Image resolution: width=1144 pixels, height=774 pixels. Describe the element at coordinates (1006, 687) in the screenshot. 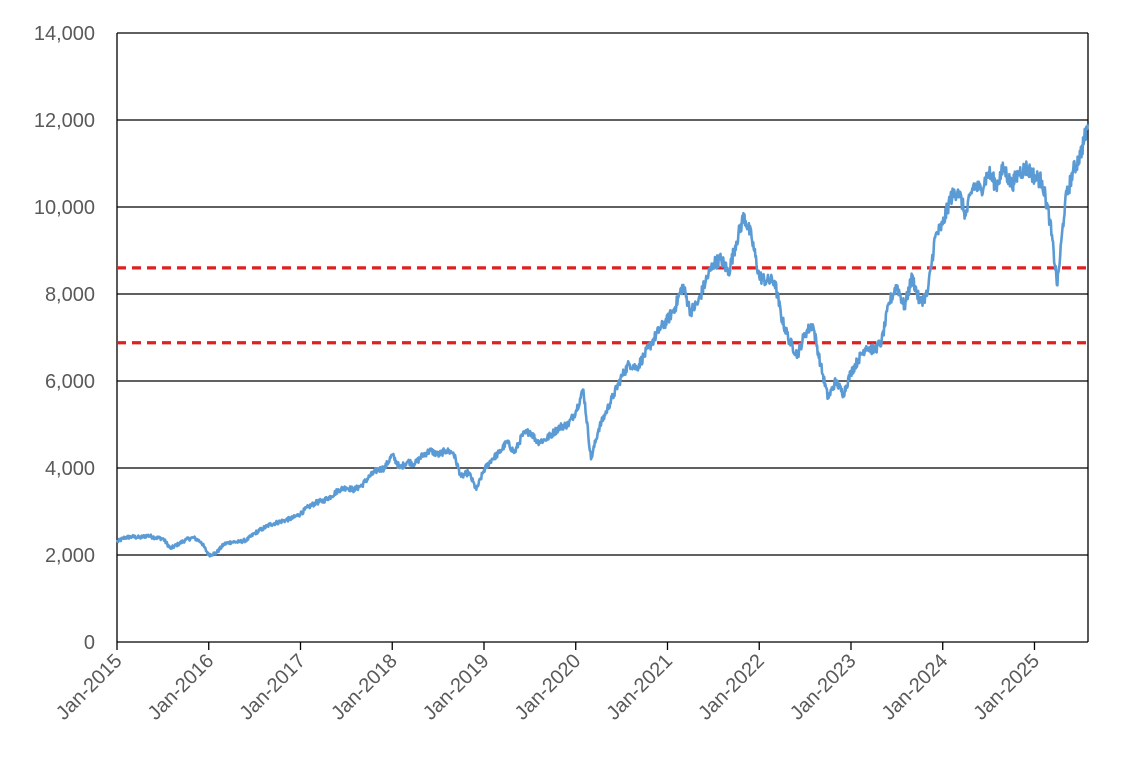

I see `x-tick-label: Jan-2025` at that location.